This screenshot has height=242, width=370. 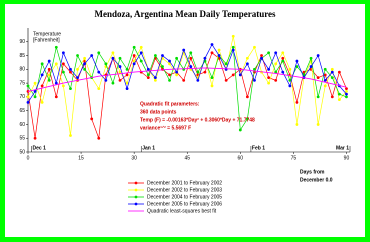 What do you see at coordinates (22, 83) in the screenshot?
I see `y-tick-label: 75` at bounding box center [22, 83].